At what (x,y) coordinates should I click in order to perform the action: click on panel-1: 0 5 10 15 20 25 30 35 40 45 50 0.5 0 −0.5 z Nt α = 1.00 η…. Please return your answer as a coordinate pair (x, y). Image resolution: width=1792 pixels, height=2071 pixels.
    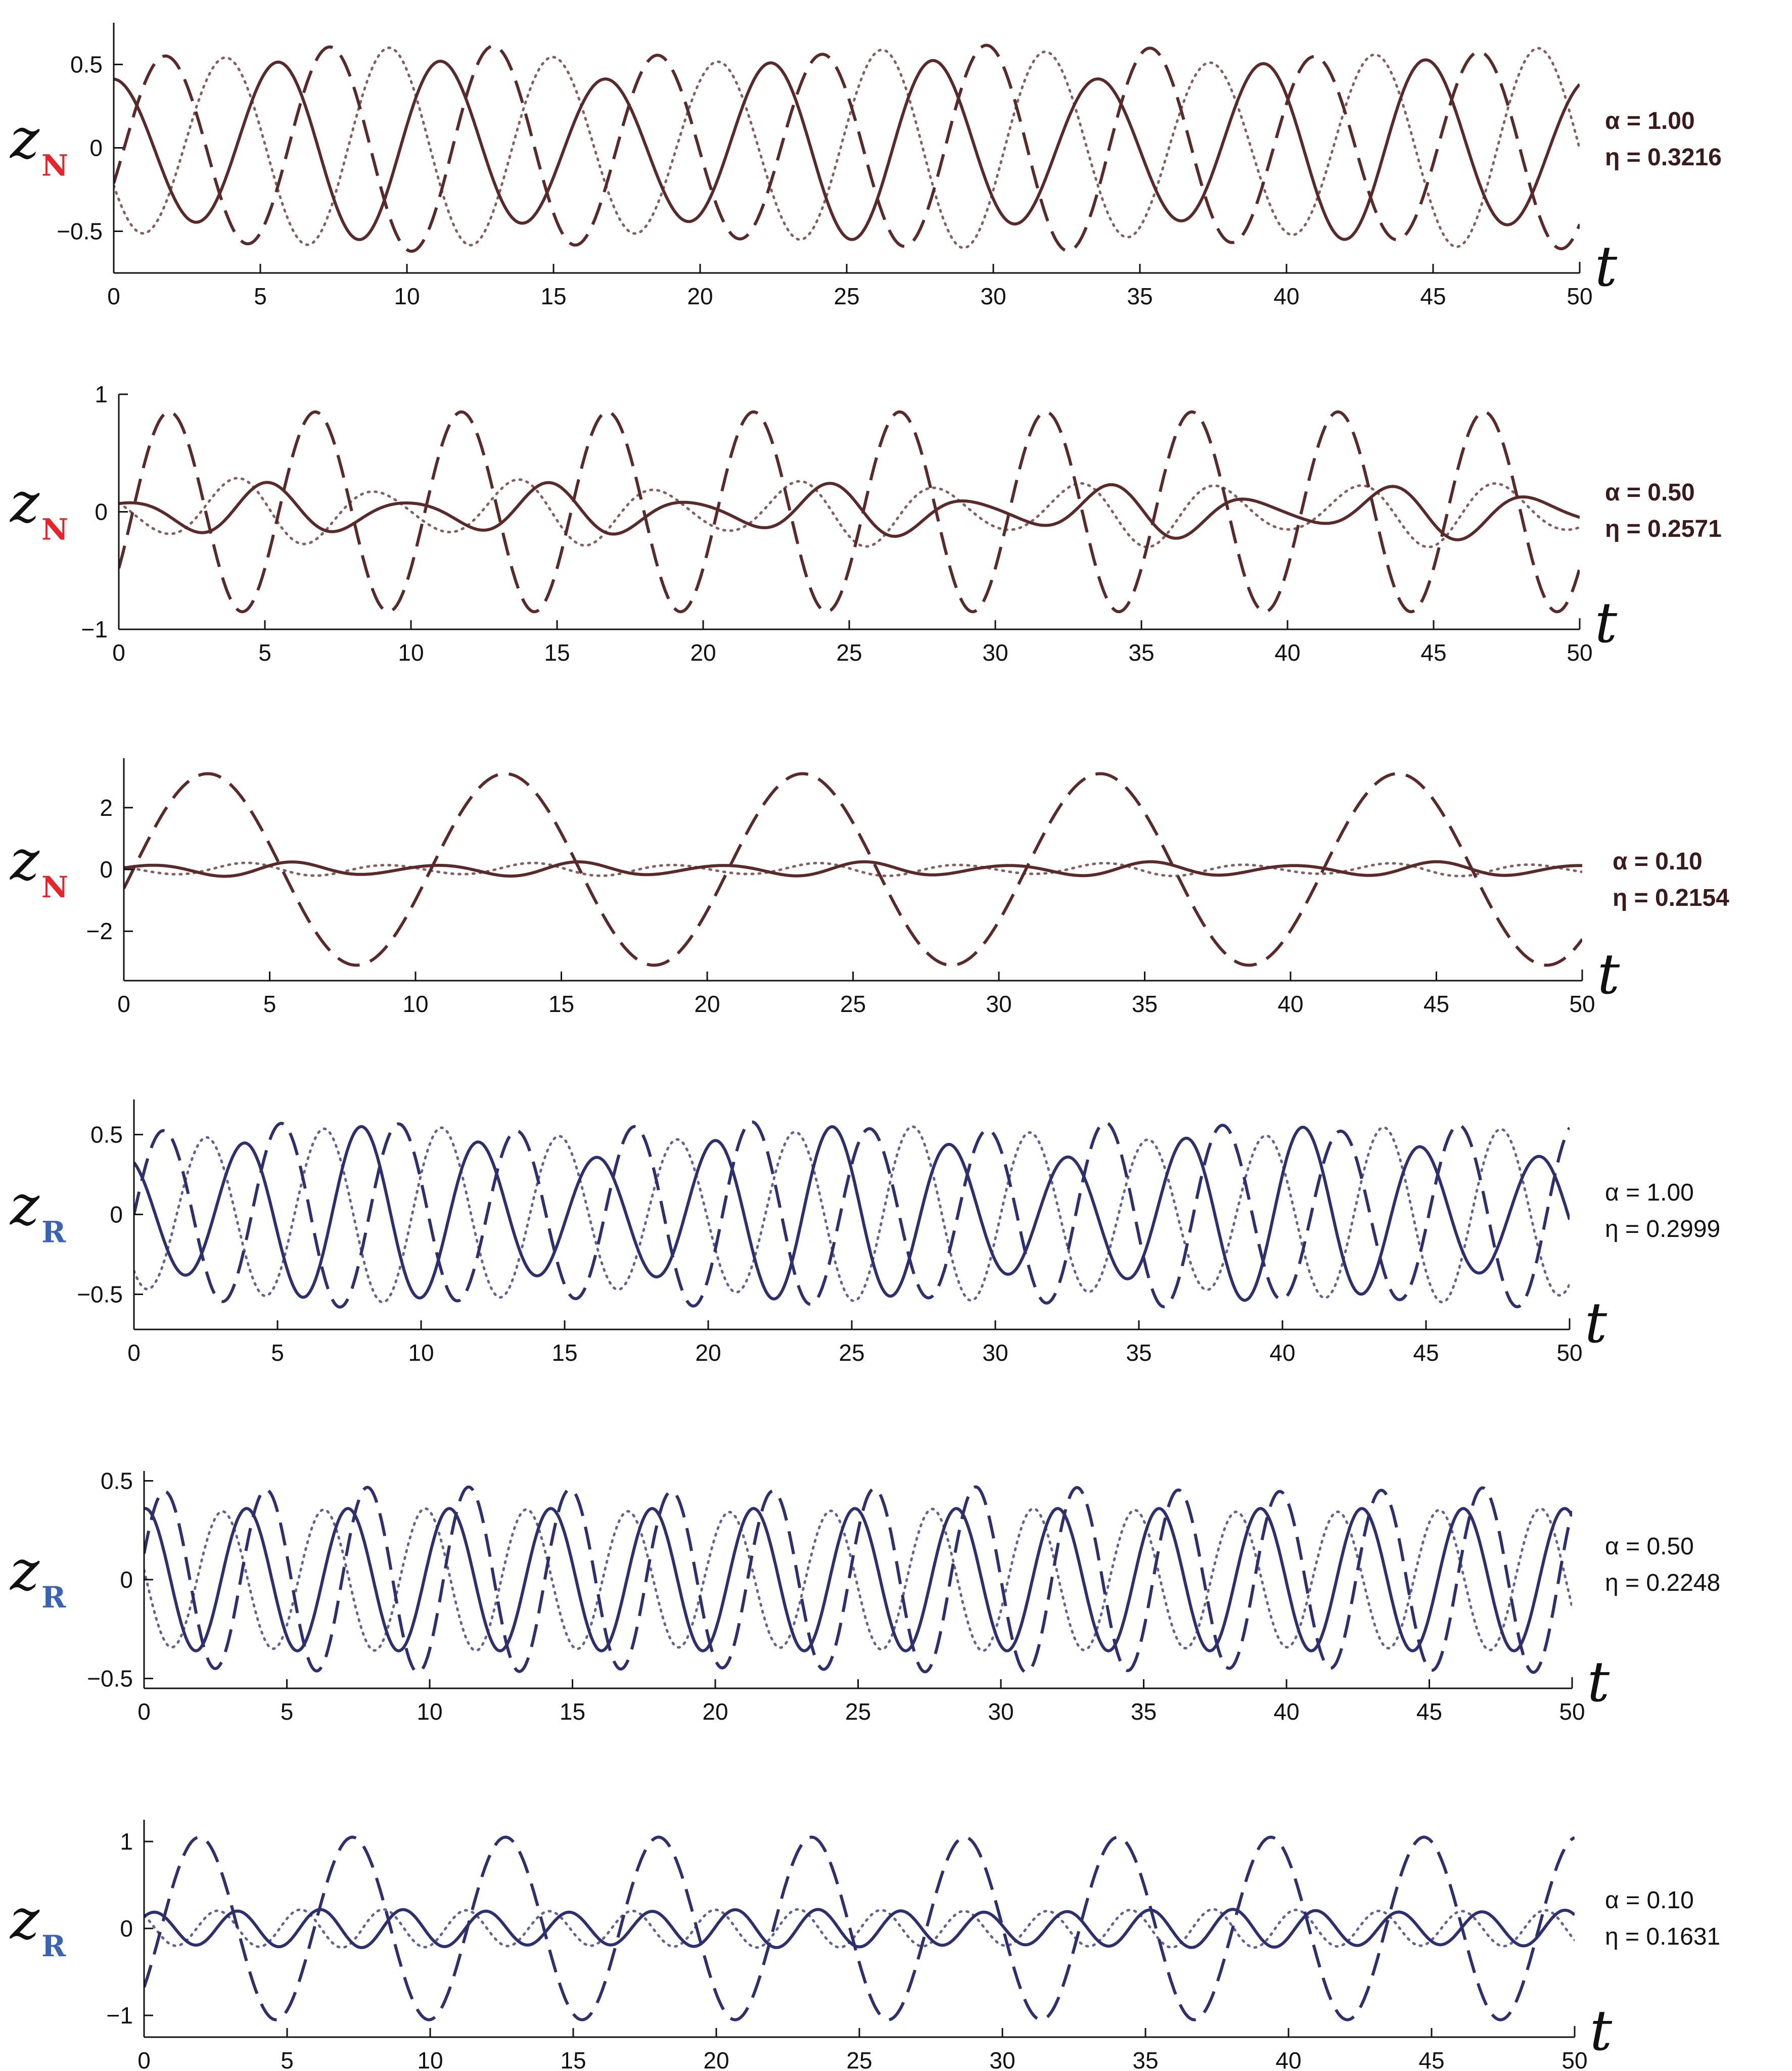
    Looking at the image, I should click on (865, 166).